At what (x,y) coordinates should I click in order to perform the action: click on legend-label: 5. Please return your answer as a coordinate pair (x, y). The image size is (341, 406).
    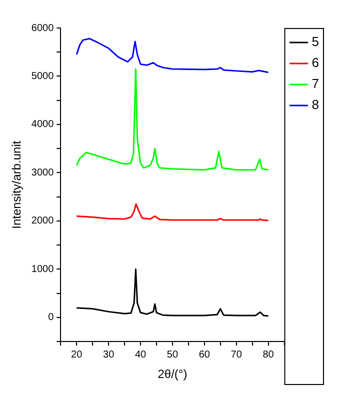
    Looking at the image, I should click on (316, 42).